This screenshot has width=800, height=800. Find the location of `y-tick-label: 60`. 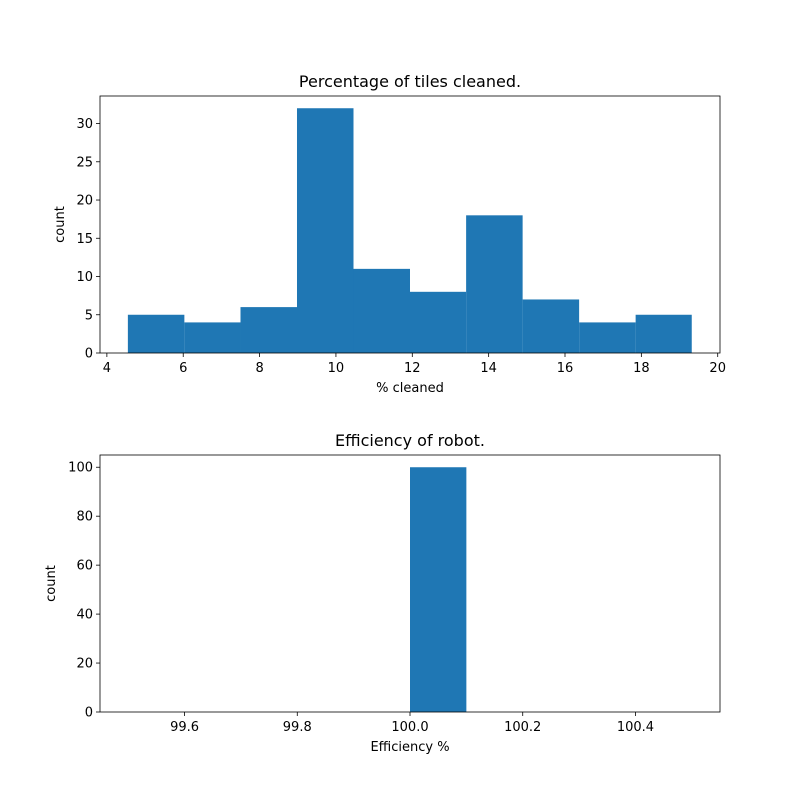

y-tick-label: 60 is located at coordinates (84, 566).